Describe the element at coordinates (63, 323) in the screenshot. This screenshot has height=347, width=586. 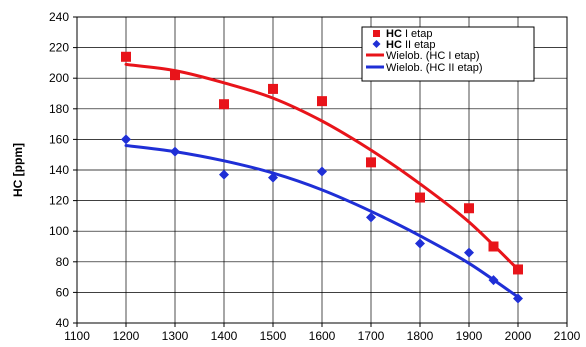
I see `y-tick-label: 40` at that location.